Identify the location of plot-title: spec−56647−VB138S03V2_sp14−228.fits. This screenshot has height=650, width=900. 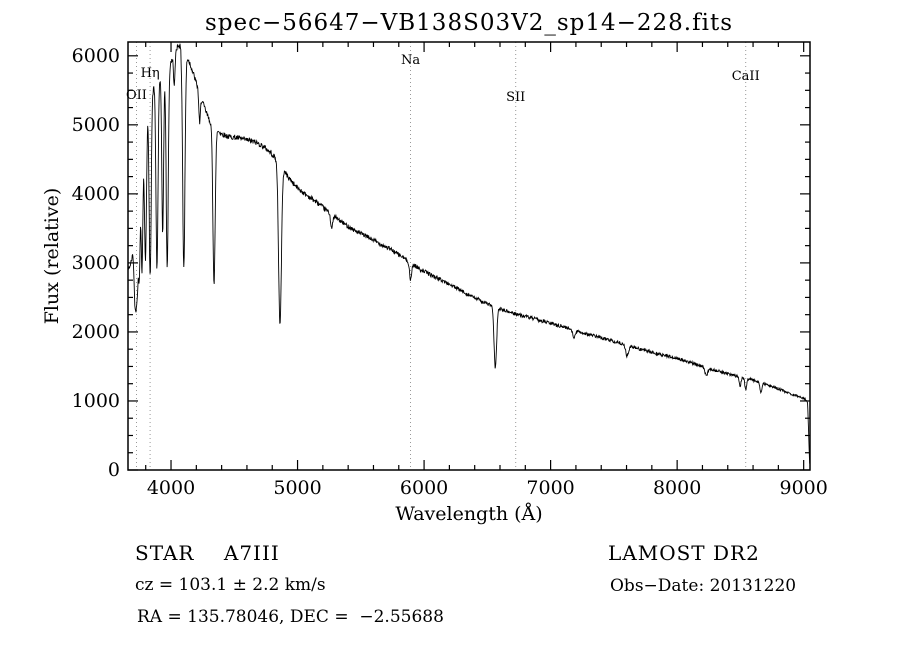
(469, 23).